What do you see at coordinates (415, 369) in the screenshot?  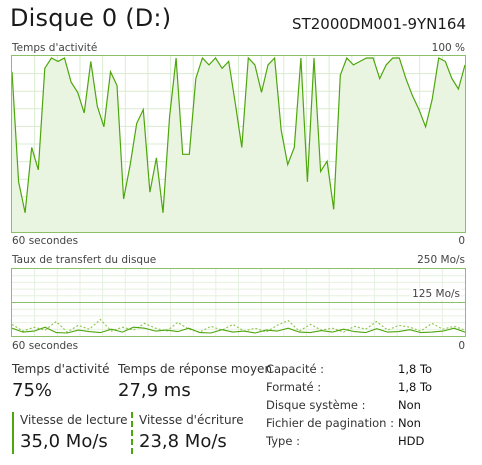 I see `capacity-value: 1,8 To` at bounding box center [415, 369].